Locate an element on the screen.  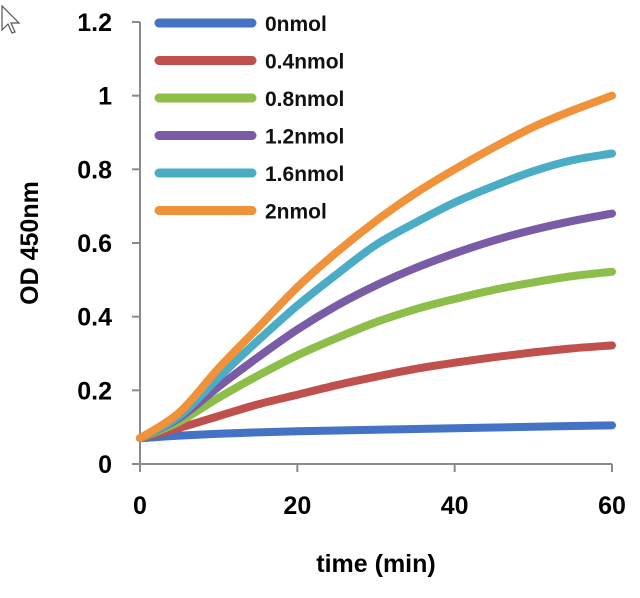
y-tick-label: 0 is located at coordinates (105, 465).